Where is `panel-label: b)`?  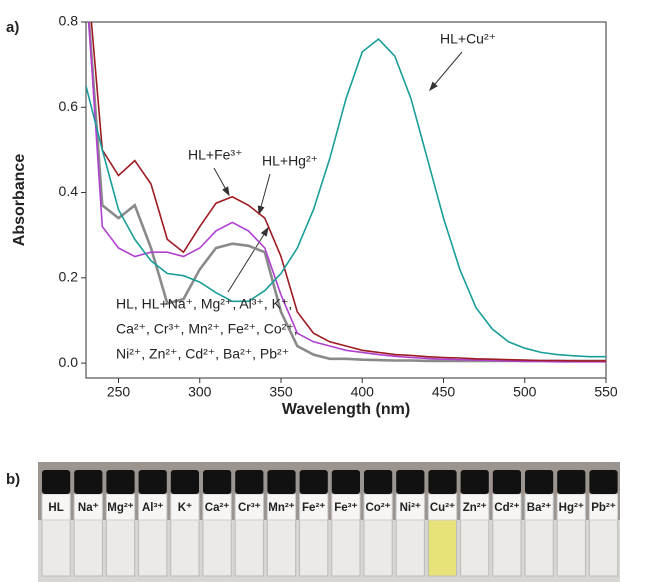 panel-label: b) is located at coordinates (13, 479).